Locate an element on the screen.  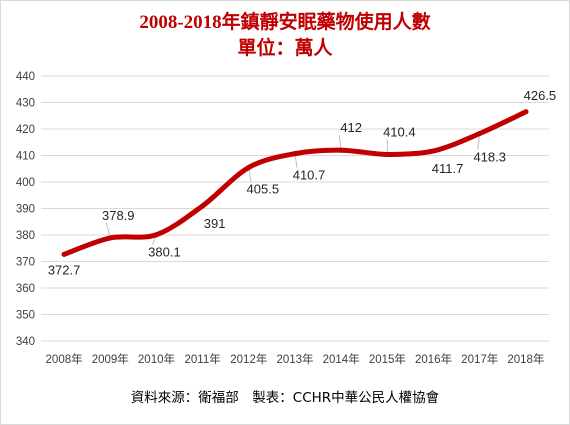
chart-subtitle: 單位：萬人 is located at coordinates (285, 48).